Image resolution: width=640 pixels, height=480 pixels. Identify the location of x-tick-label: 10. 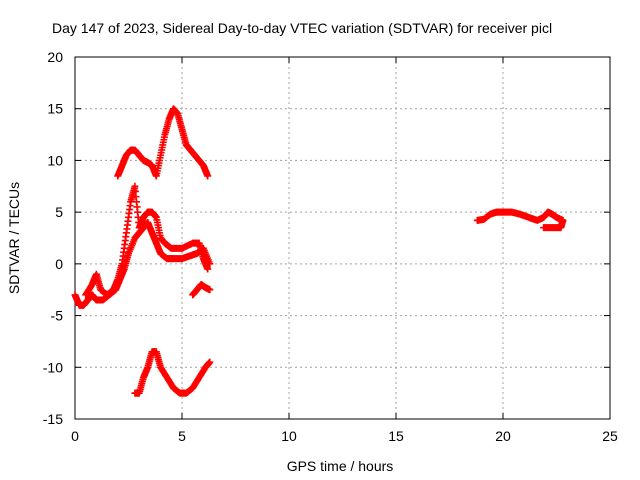
(289, 436).